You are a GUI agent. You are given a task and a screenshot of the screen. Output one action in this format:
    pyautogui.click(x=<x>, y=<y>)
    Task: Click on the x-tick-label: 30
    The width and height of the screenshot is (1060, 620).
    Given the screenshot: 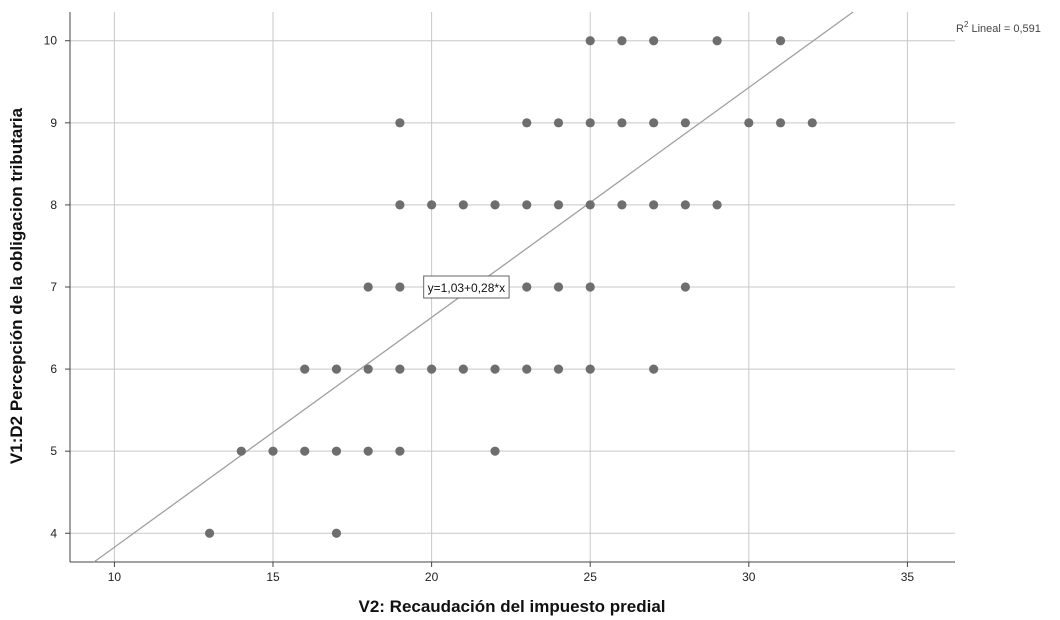 What is the action you would take?
    pyautogui.click(x=749, y=577)
    